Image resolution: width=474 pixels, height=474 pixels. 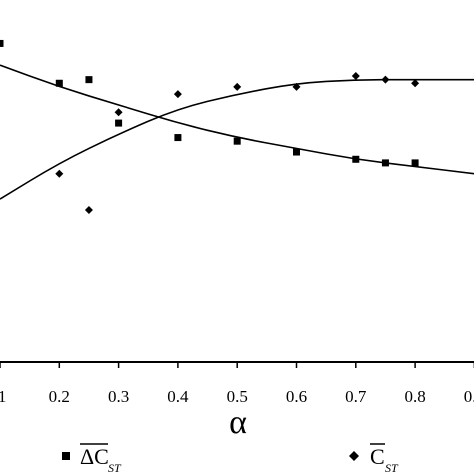 What do you see at coordinates (377, 456) in the screenshot?
I see `legend-label: C` at bounding box center [377, 456].